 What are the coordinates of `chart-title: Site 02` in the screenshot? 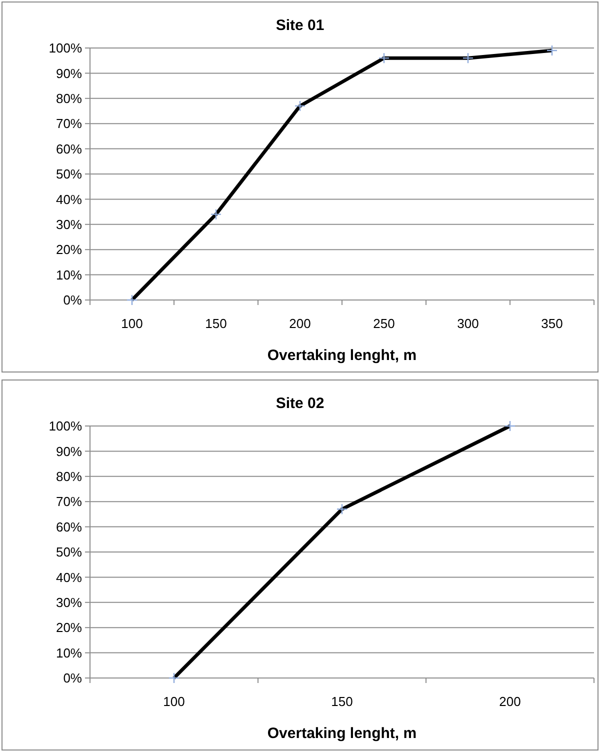 It's located at (300, 403).